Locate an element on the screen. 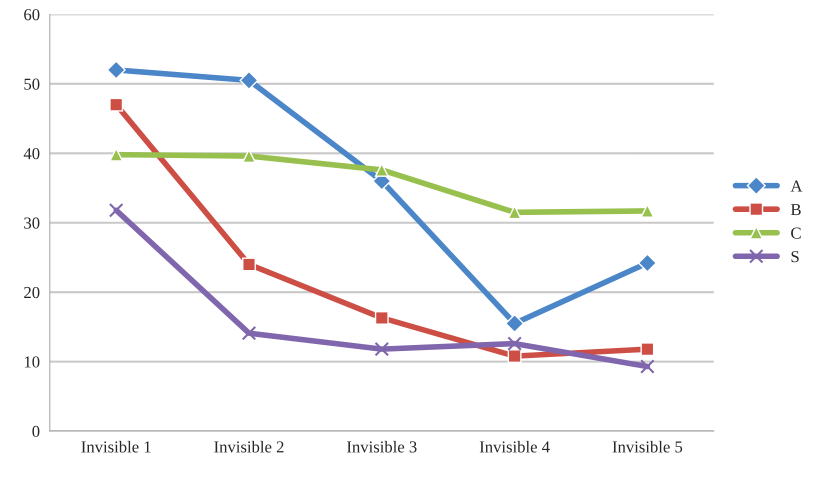 The height and width of the screenshot is (479, 830). y-tick-label: 20 is located at coordinates (32, 292).